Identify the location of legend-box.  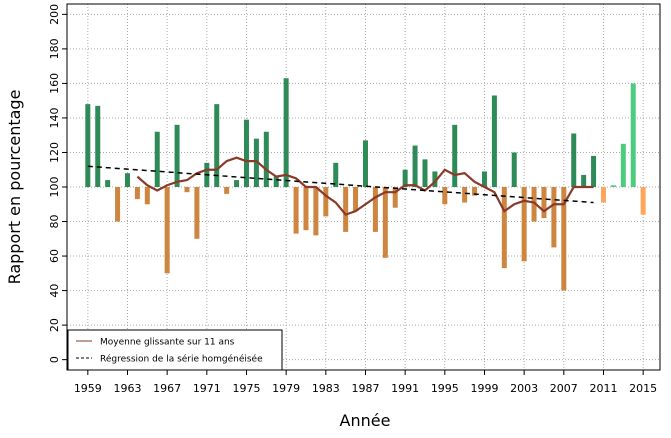
(175, 350).